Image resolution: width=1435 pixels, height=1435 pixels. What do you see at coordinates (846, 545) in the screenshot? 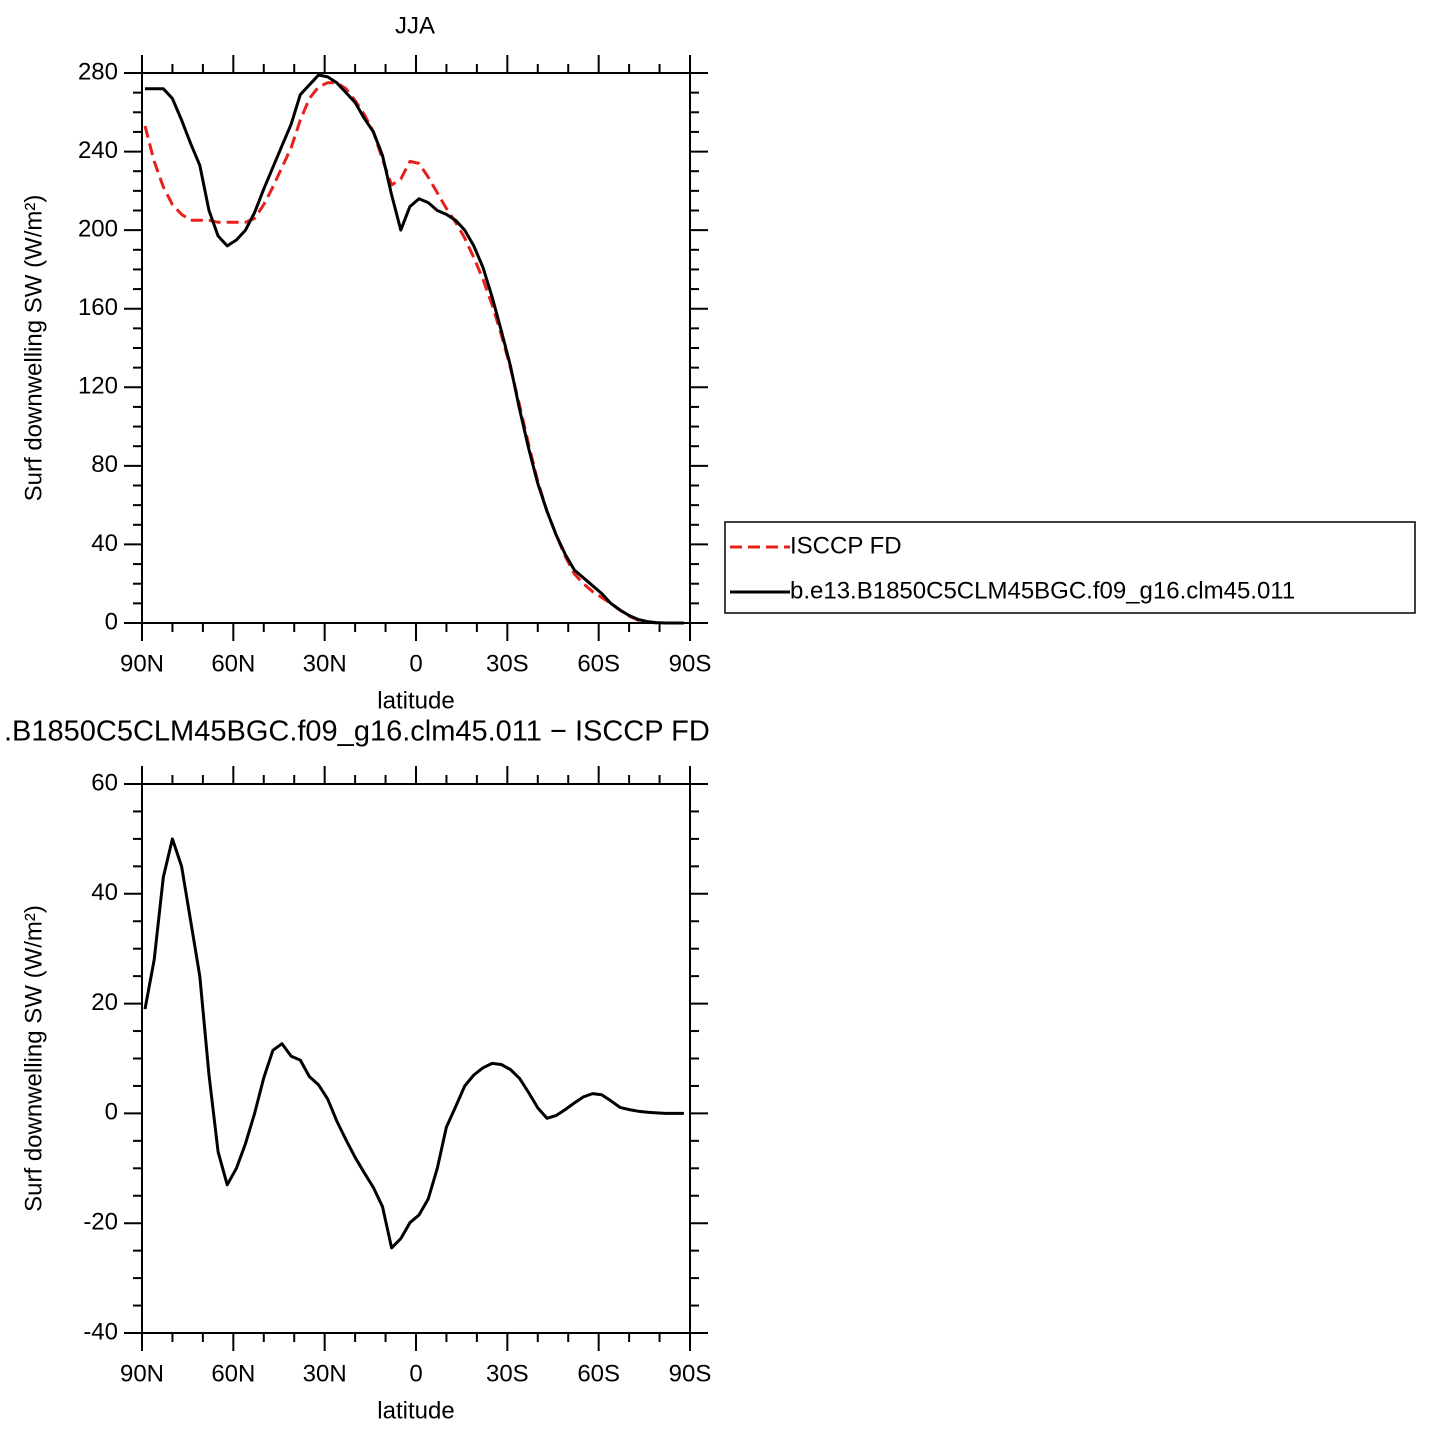
I see `legend-label: ISCCP FD` at bounding box center [846, 545].